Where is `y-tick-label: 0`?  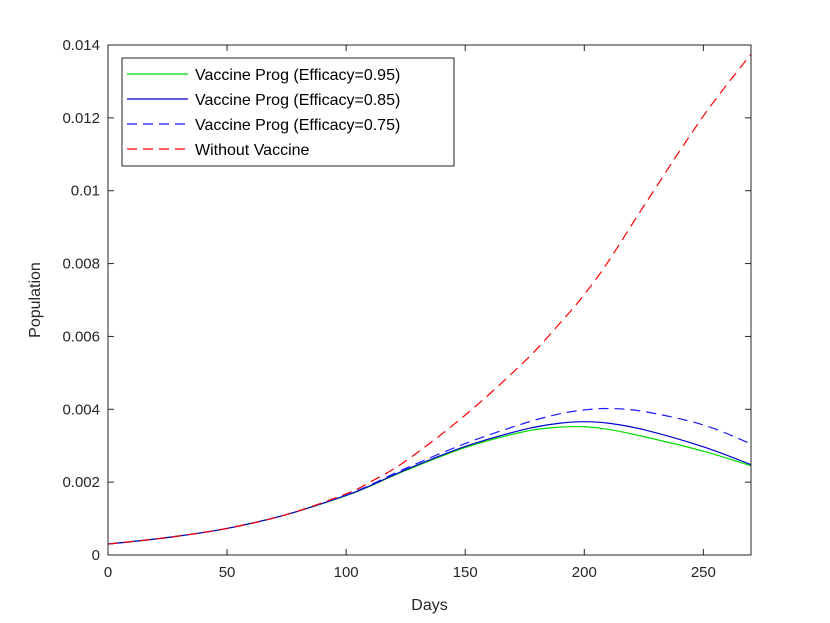 y-tick-label: 0 is located at coordinates (96, 555).